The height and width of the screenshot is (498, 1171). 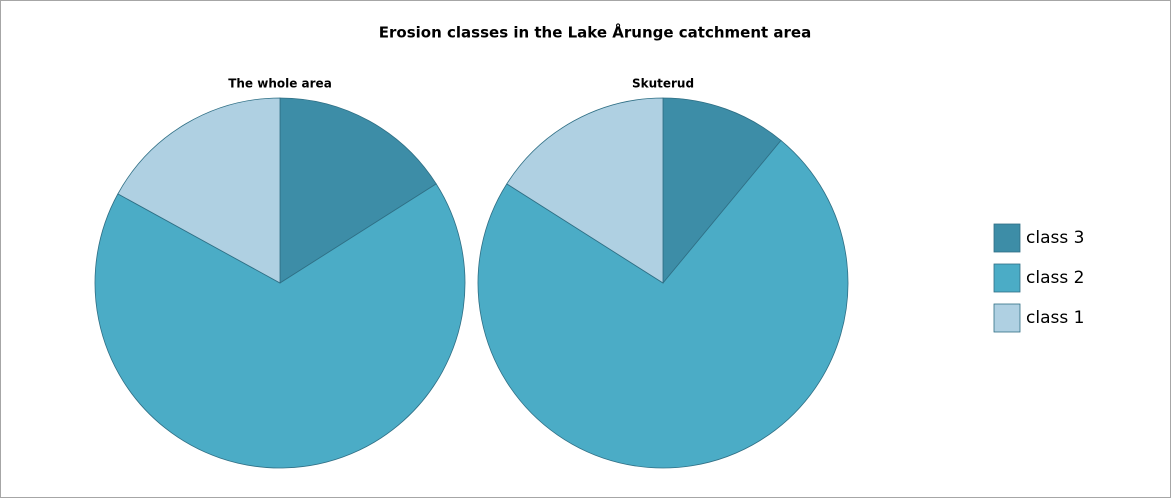 I want to click on legend-label: class 2, so click(x=1055, y=278).